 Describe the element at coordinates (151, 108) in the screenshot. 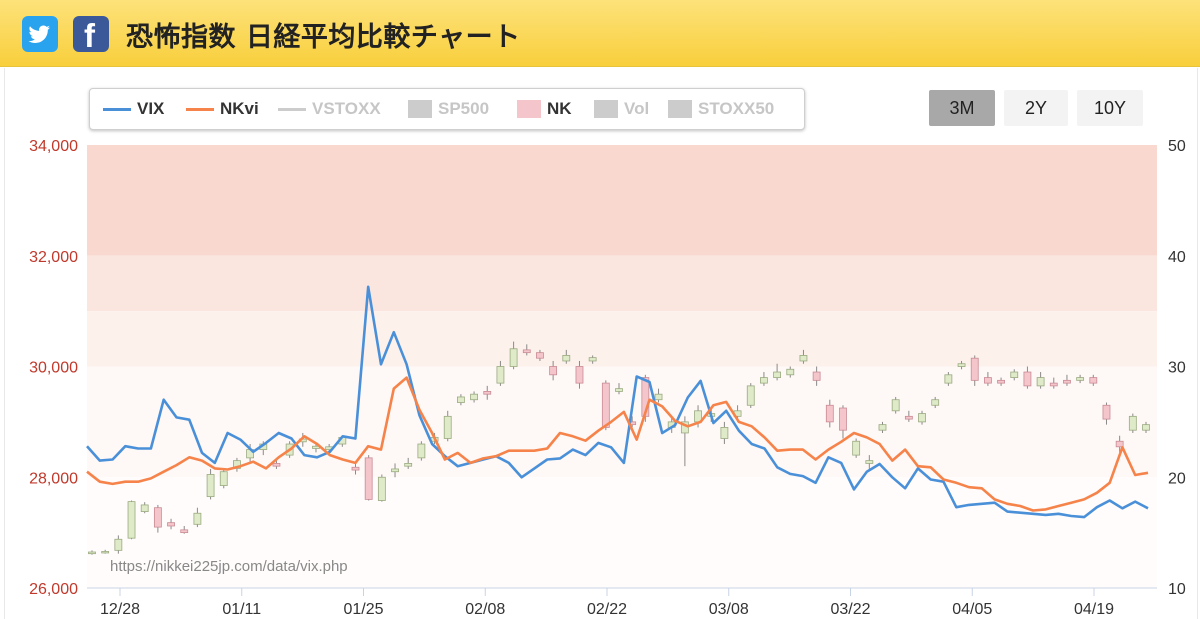

I see `legend-label: VIX` at that location.